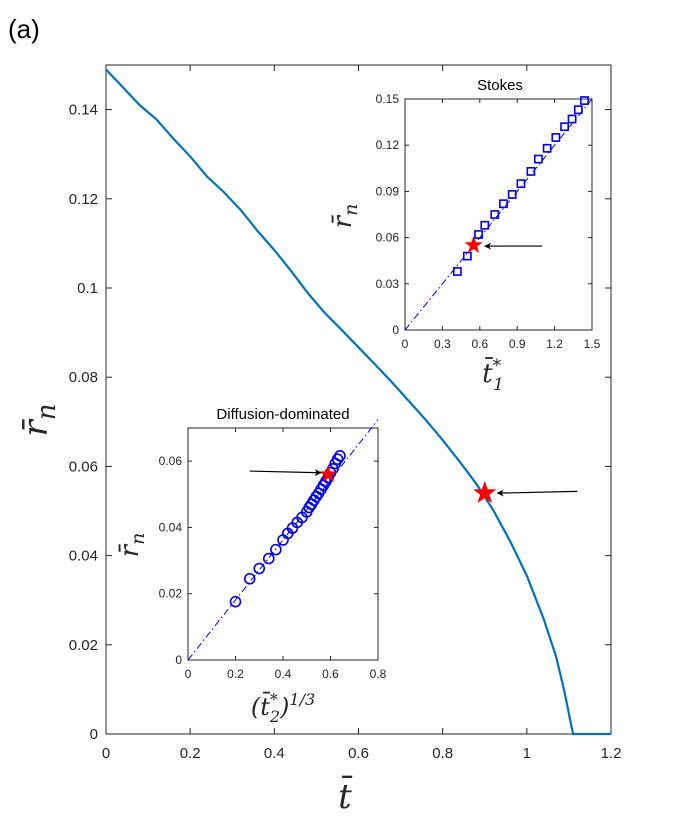 This screenshot has height=825, width=675. What do you see at coordinates (388, 191) in the screenshot?
I see `stokes-y-tick-label: 0.09` at bounding box center [388, 191].